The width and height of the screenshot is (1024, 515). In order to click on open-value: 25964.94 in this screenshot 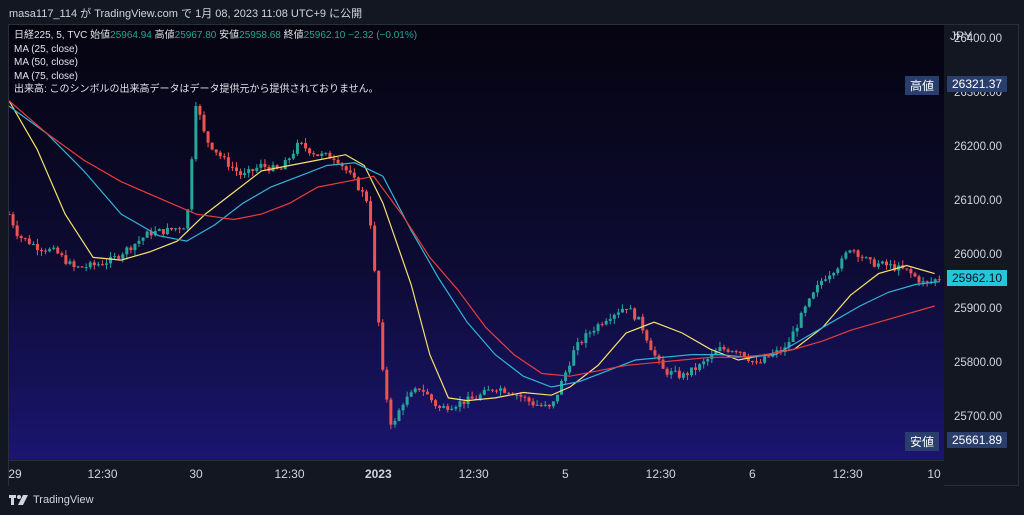, I will do `click(131, 35)`.